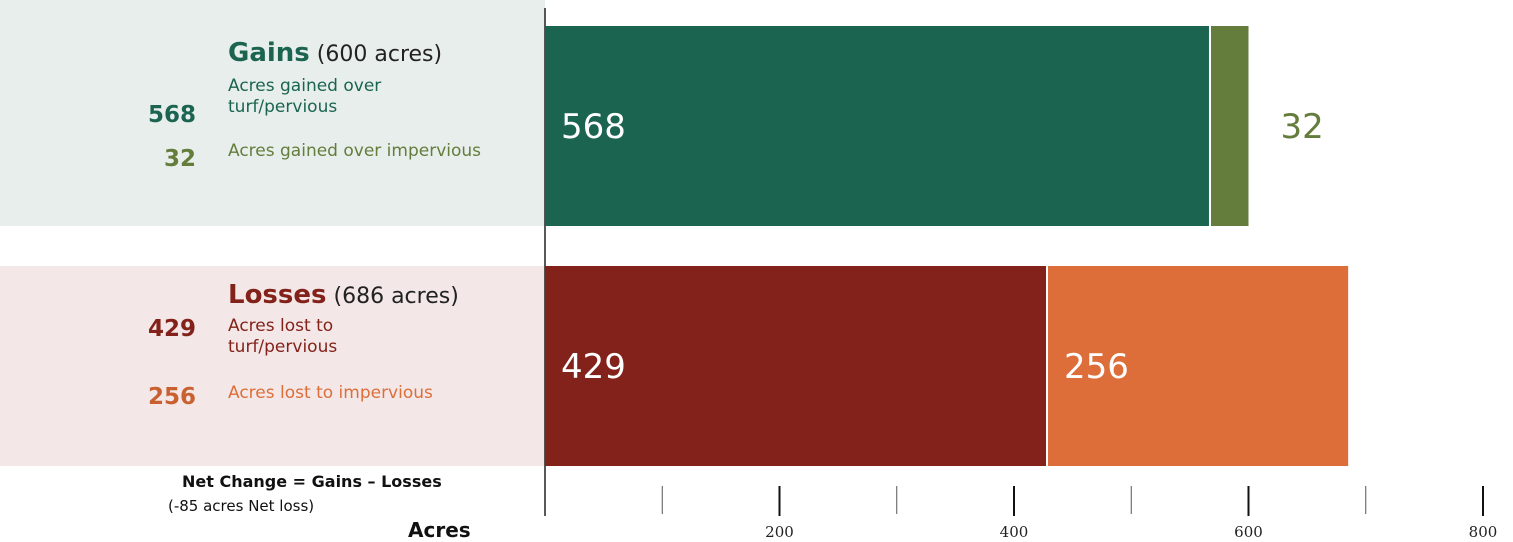  I want to click on losses-total: (686 acres), so click(396, 296).